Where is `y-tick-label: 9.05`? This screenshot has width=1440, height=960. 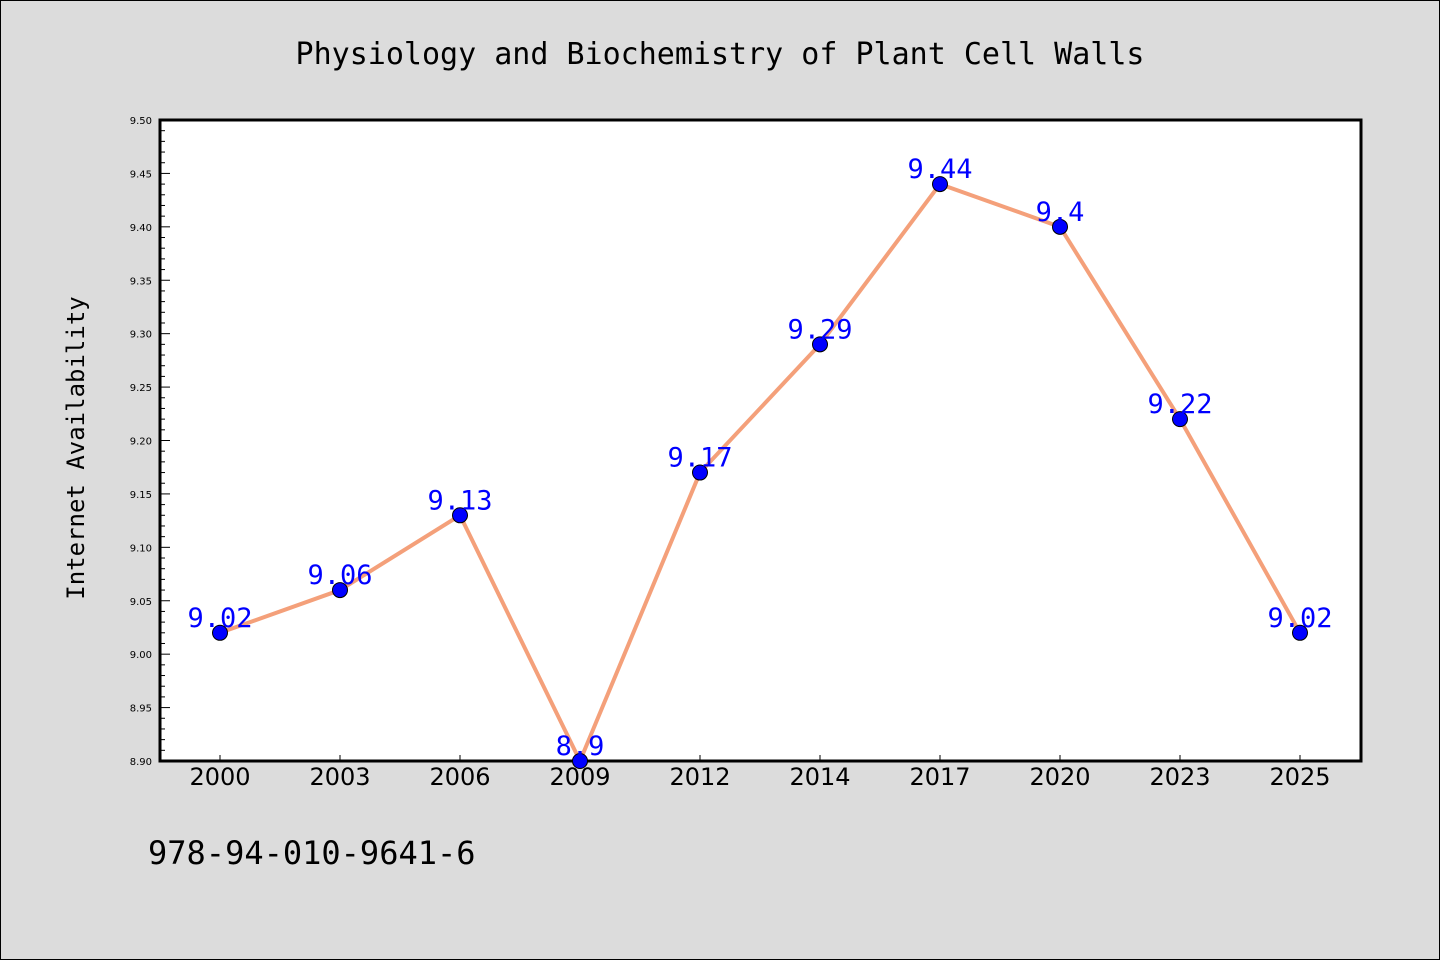
y-tick-label: 9.05 is located at coordinates (141, 602).